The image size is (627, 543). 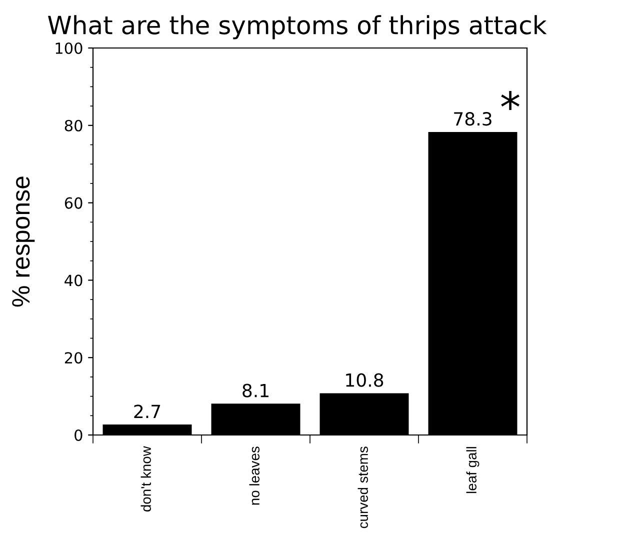 What do you see at coordinates (73, 280) in the screenshot?
I see `y-tick-label: 40` at bounding box center [73, 280].